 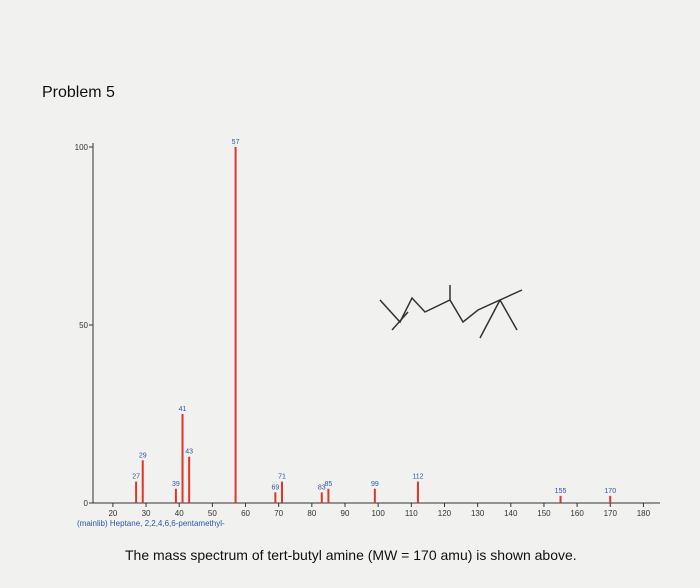 I want to click on x-tick-label: 130, so click(x=478, y=513).